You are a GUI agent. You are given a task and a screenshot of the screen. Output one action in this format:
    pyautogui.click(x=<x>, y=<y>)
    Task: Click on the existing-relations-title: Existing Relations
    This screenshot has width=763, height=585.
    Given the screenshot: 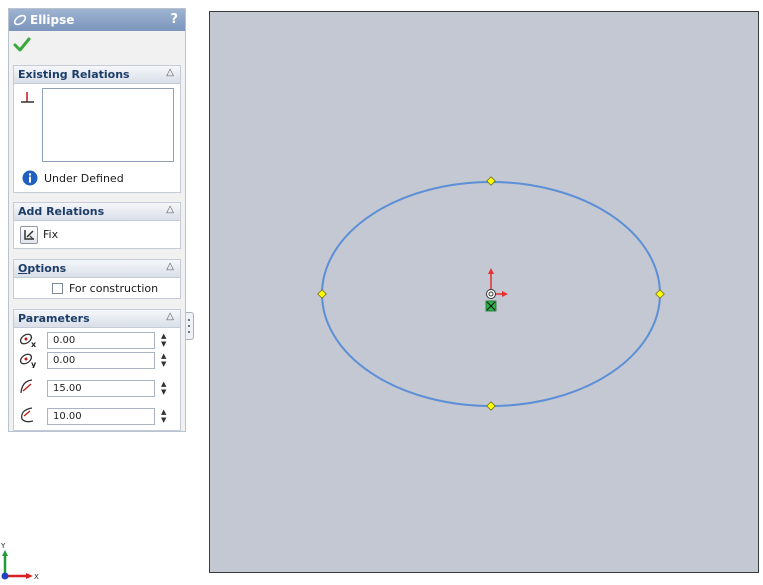 What is the action you would take?
    pyautogui.click(x=74, y=74)
    